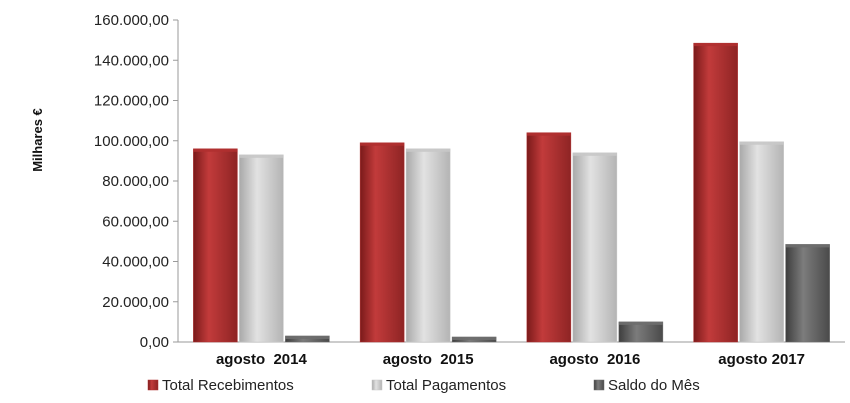 This screenshot has width=850, height=403. Describe the element at coordinates (761, 359) in the screenshot. I see `x-tick-label: agosto 2017` at that location.